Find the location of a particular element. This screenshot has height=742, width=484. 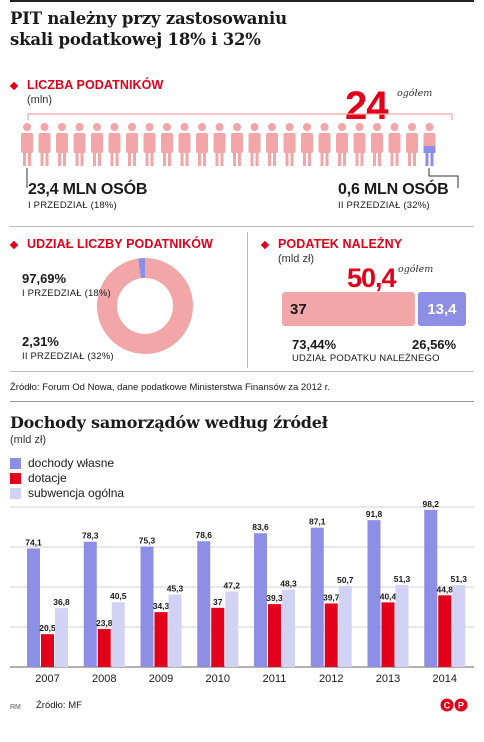

value-label: 50,7 is located at coordinates (345, 580).